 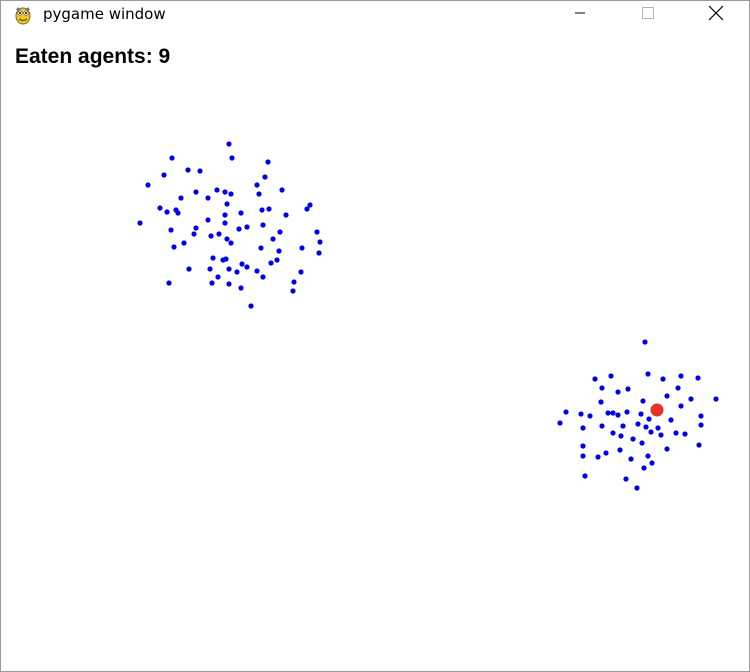 I want to click on maximize-button, so click(x=648, y=15).